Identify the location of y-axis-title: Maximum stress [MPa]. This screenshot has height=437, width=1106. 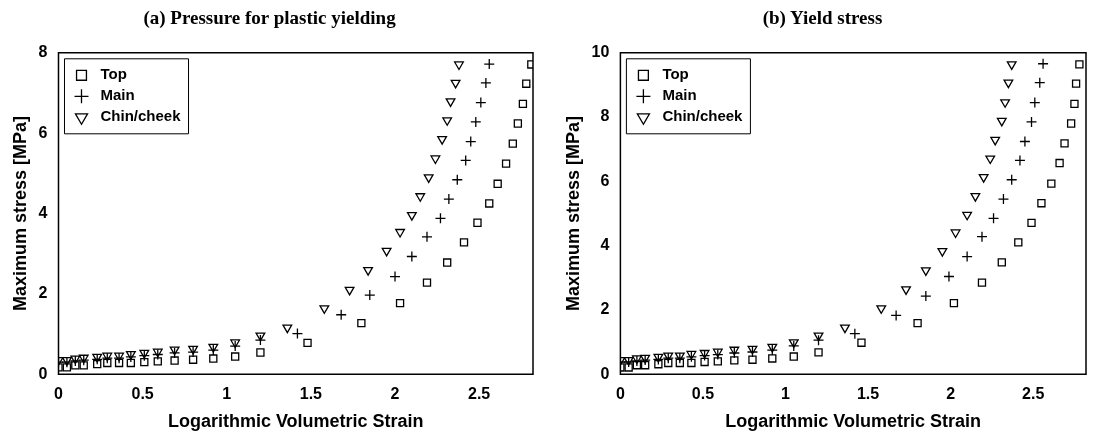
(19, 213).